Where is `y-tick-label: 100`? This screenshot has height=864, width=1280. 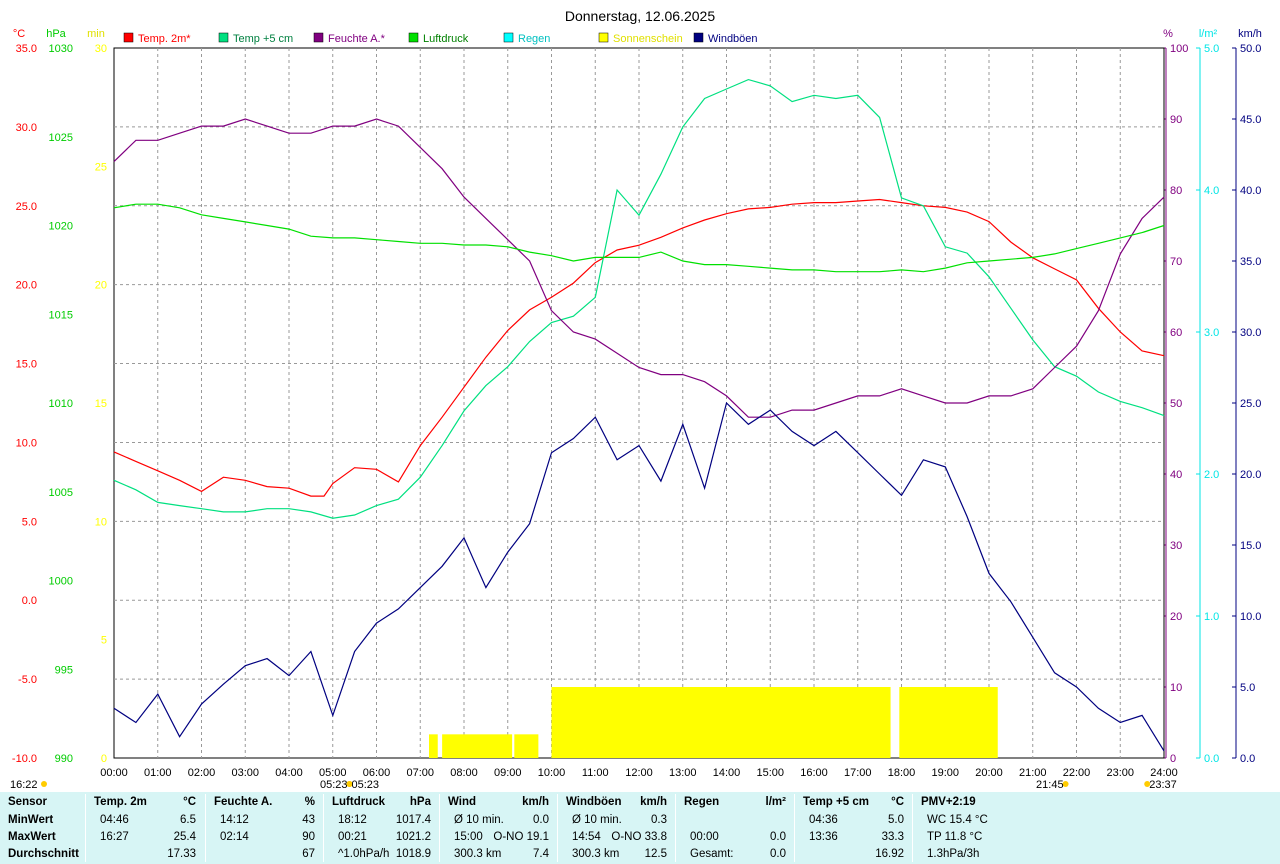 y-tick-label: 100 is located at coordinates (1179, 49).